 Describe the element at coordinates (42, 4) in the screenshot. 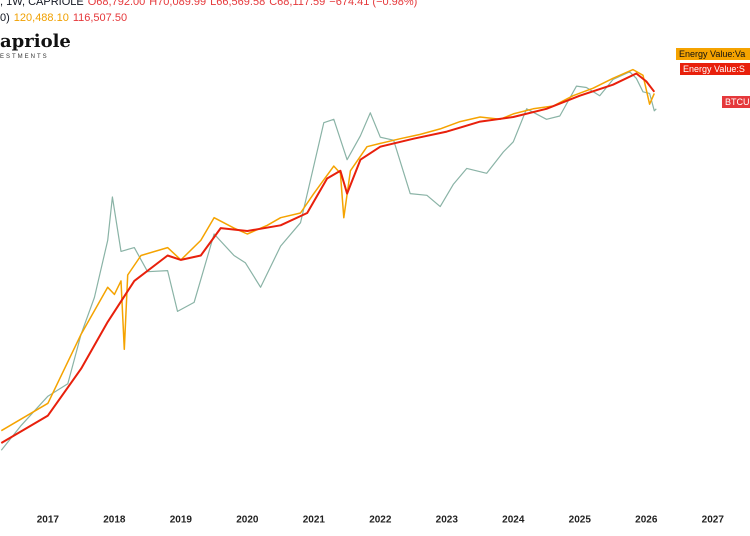

I see `symbol: , 1W, CAPRIOLE` at that location.